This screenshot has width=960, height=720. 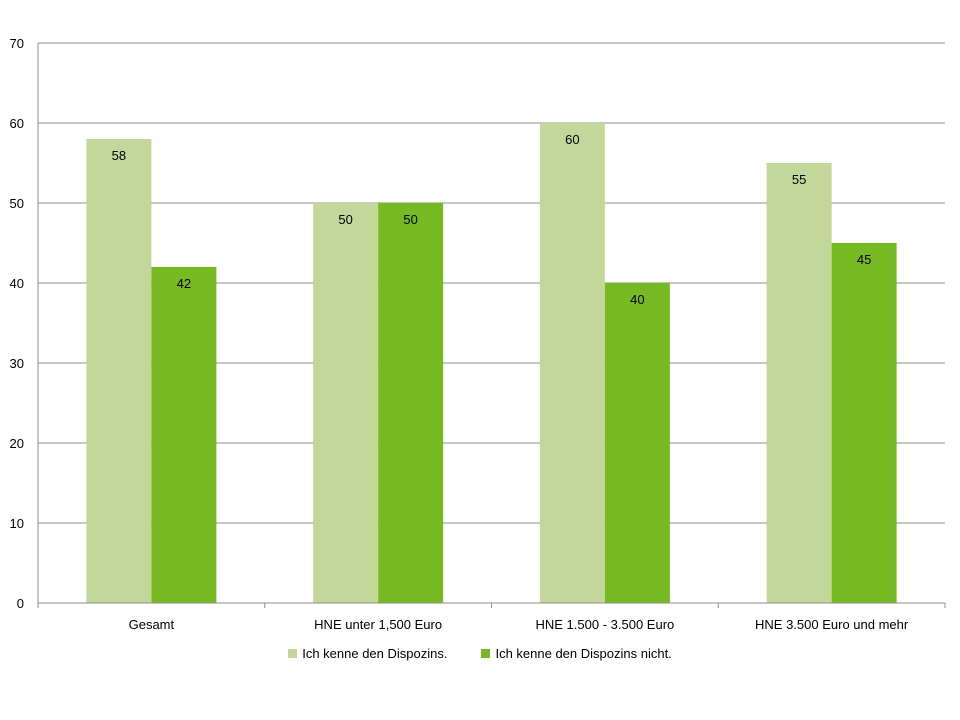 I want to click on y-axis-ticks: 0 10 20 30 40 50 60 70, so click(x=17, y=323).